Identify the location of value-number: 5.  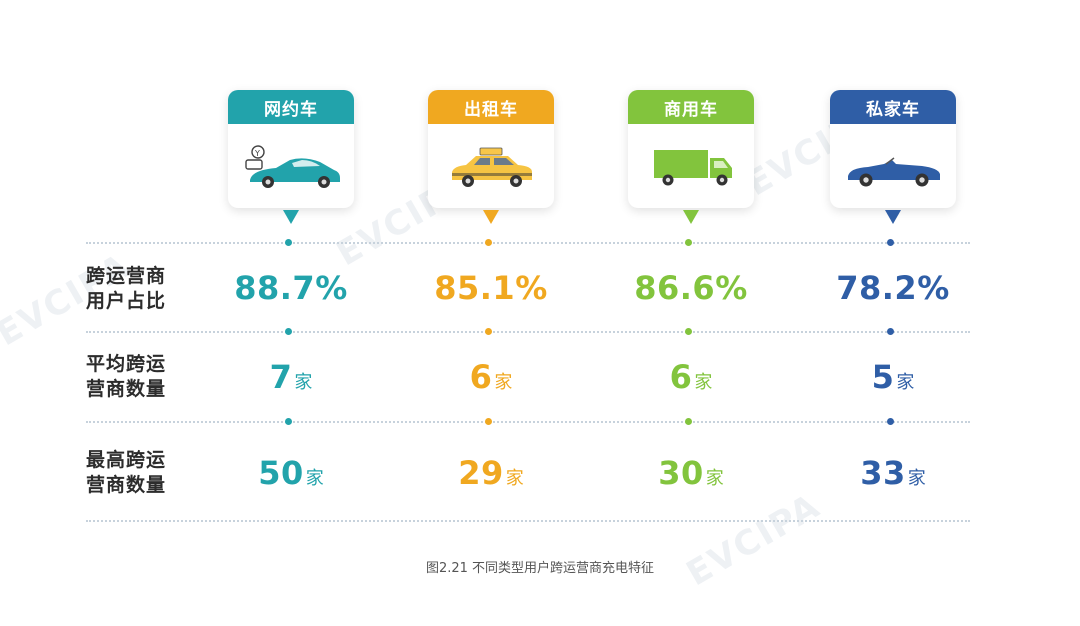
(883, 377).